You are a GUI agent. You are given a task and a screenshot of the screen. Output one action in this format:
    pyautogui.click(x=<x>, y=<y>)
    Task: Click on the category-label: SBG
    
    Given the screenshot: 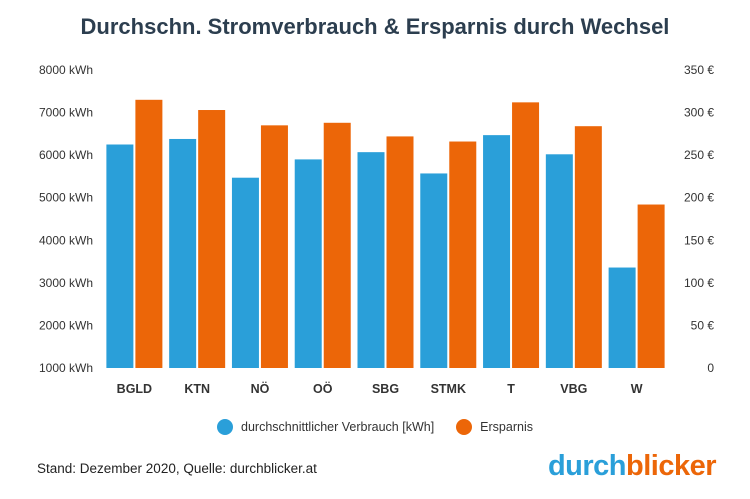 What is the action you would take?
    pyautogui.click(x=385, y=389)
    